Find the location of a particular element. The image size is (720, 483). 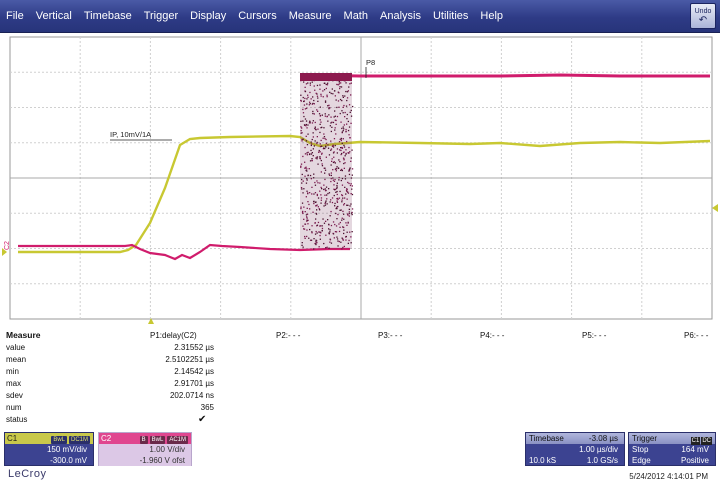

measure-value: 2.14542 µs is located at coordinates (194, 371).